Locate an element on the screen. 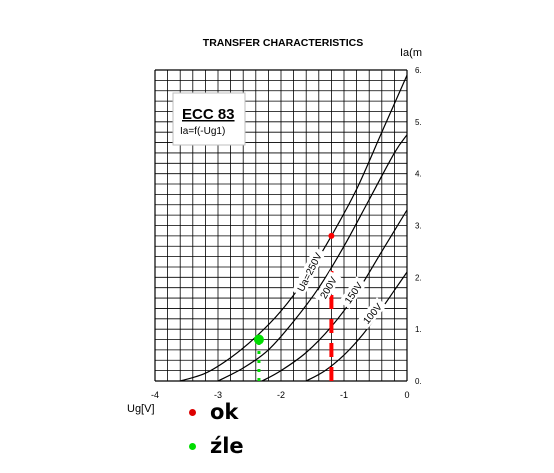  legend-item-zle: źle is located at coordinates (216, 446).